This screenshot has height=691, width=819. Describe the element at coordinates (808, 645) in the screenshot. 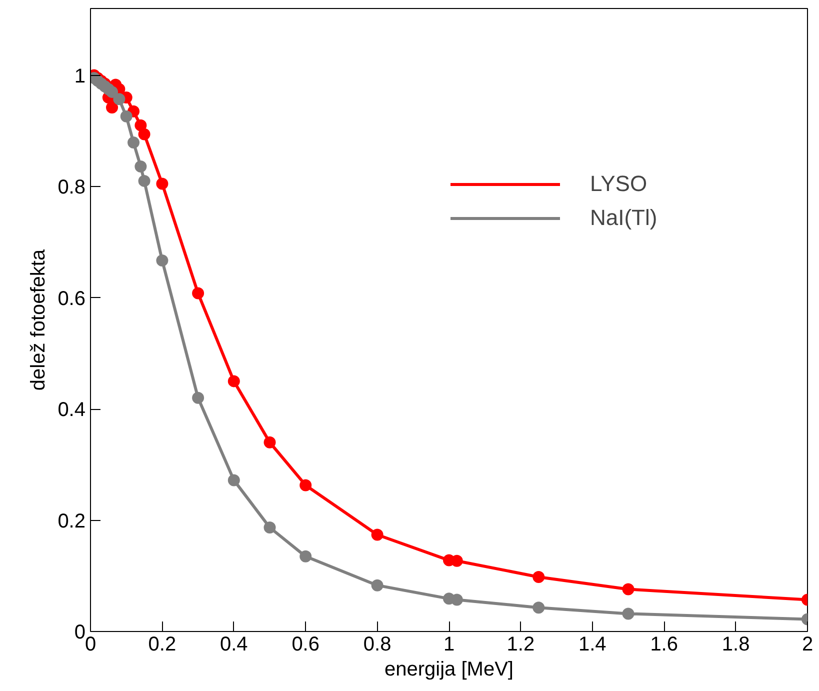

I see `x-tick-label: 2` at that location.